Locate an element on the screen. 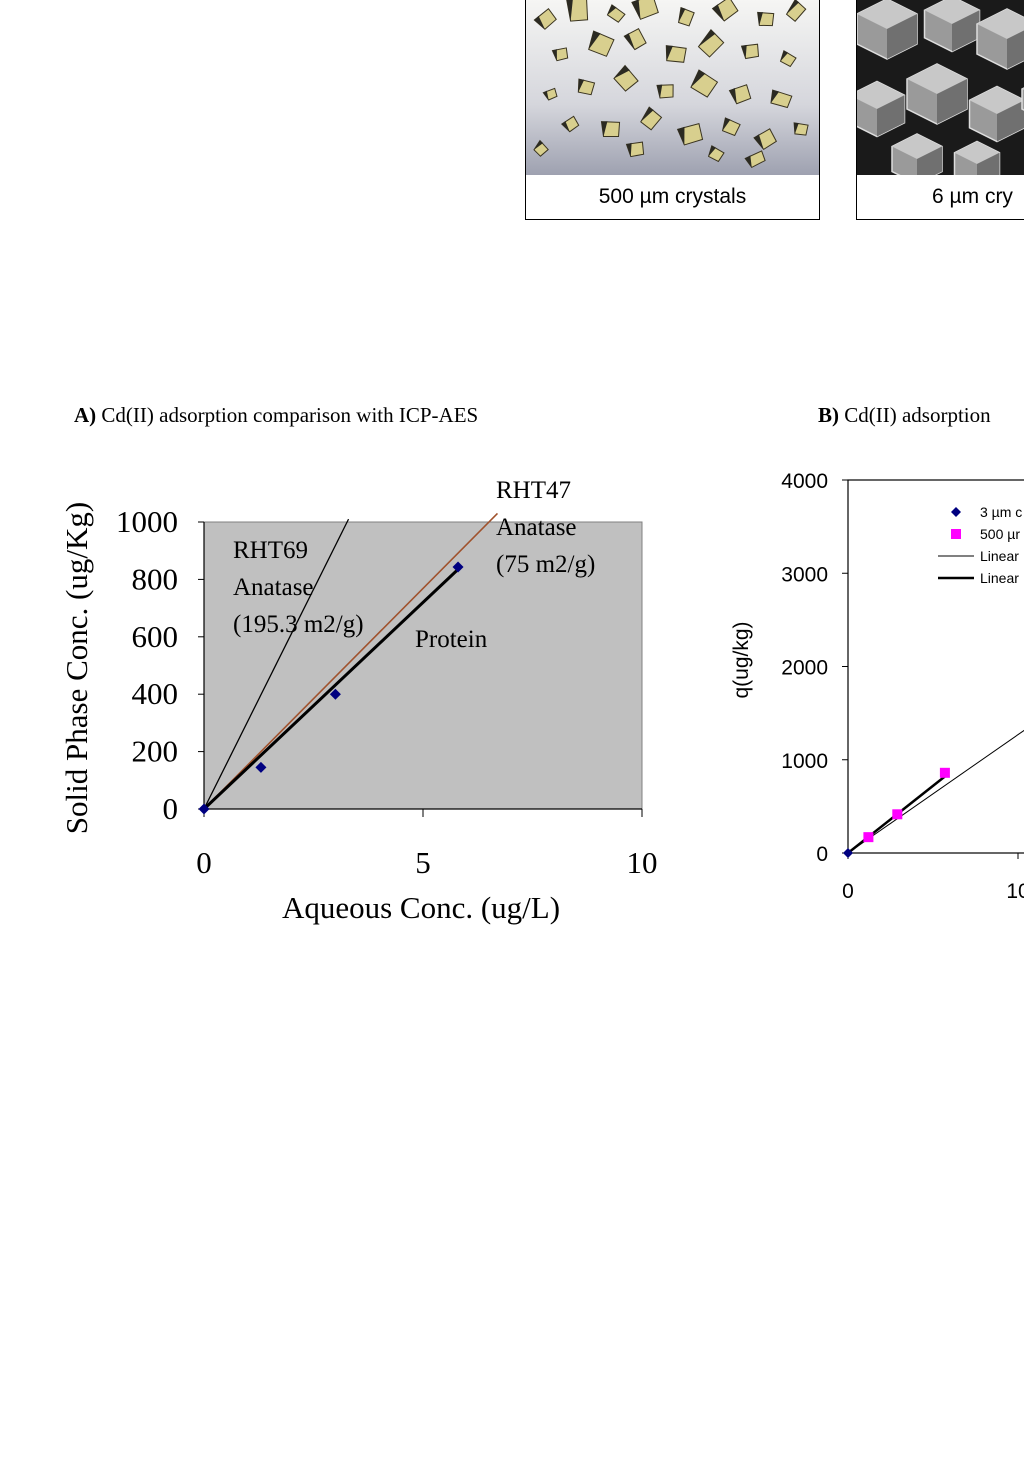 Image resolution: width=1024 pixels, height=1462 pixels. crystal-photo-6um: 6 µm cry is located at coordinates (940, 110).